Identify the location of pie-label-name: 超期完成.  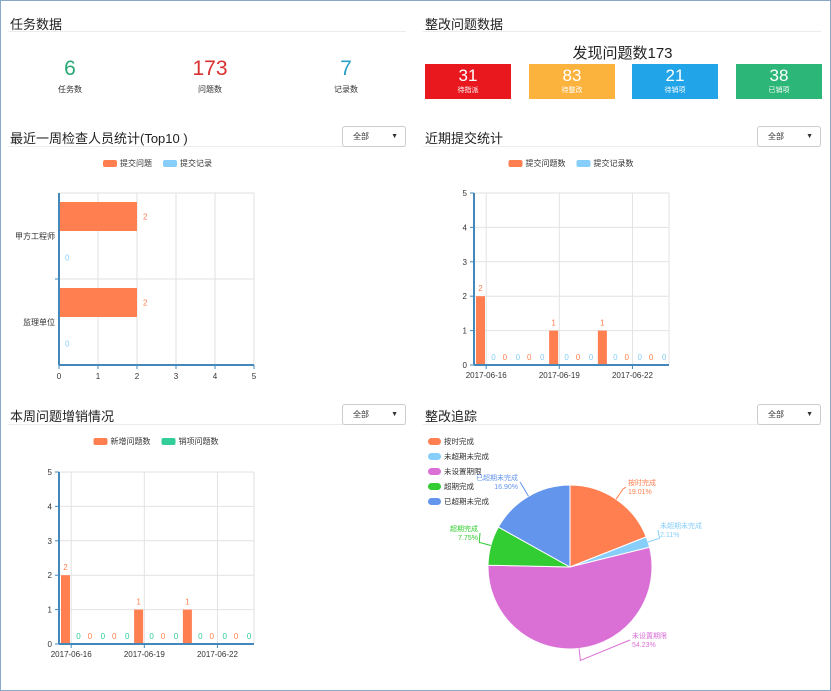
(464, 528).